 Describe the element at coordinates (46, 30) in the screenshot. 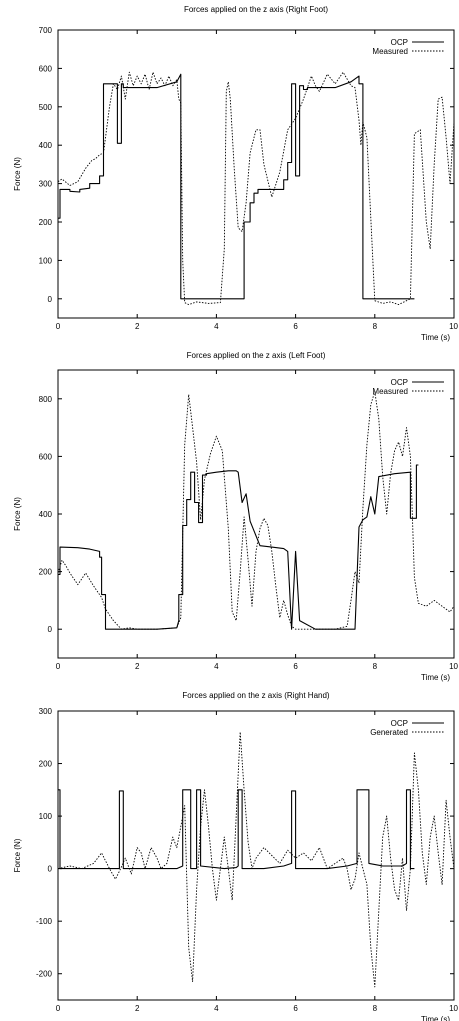

I see `y-tick-label: 700` at that location.